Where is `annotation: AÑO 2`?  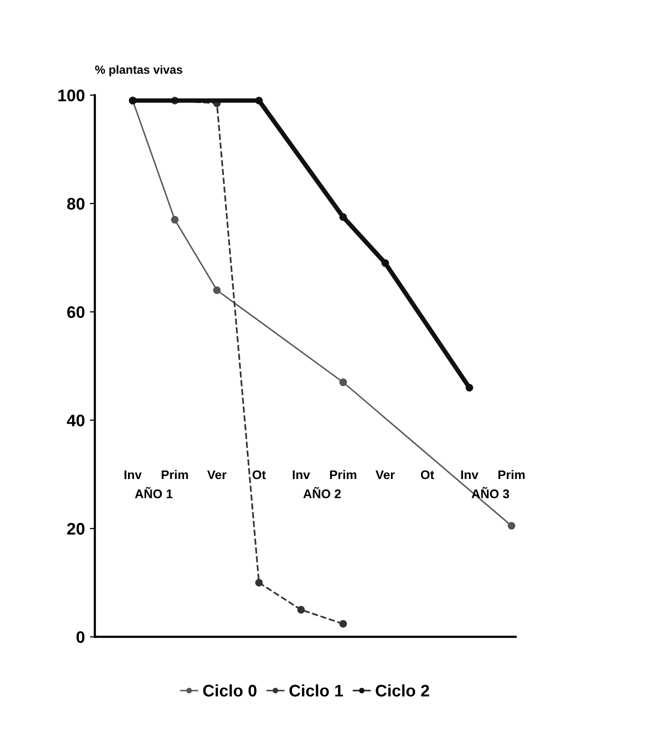 annotation: AÑO 2 is located at coordinates (322, 492).